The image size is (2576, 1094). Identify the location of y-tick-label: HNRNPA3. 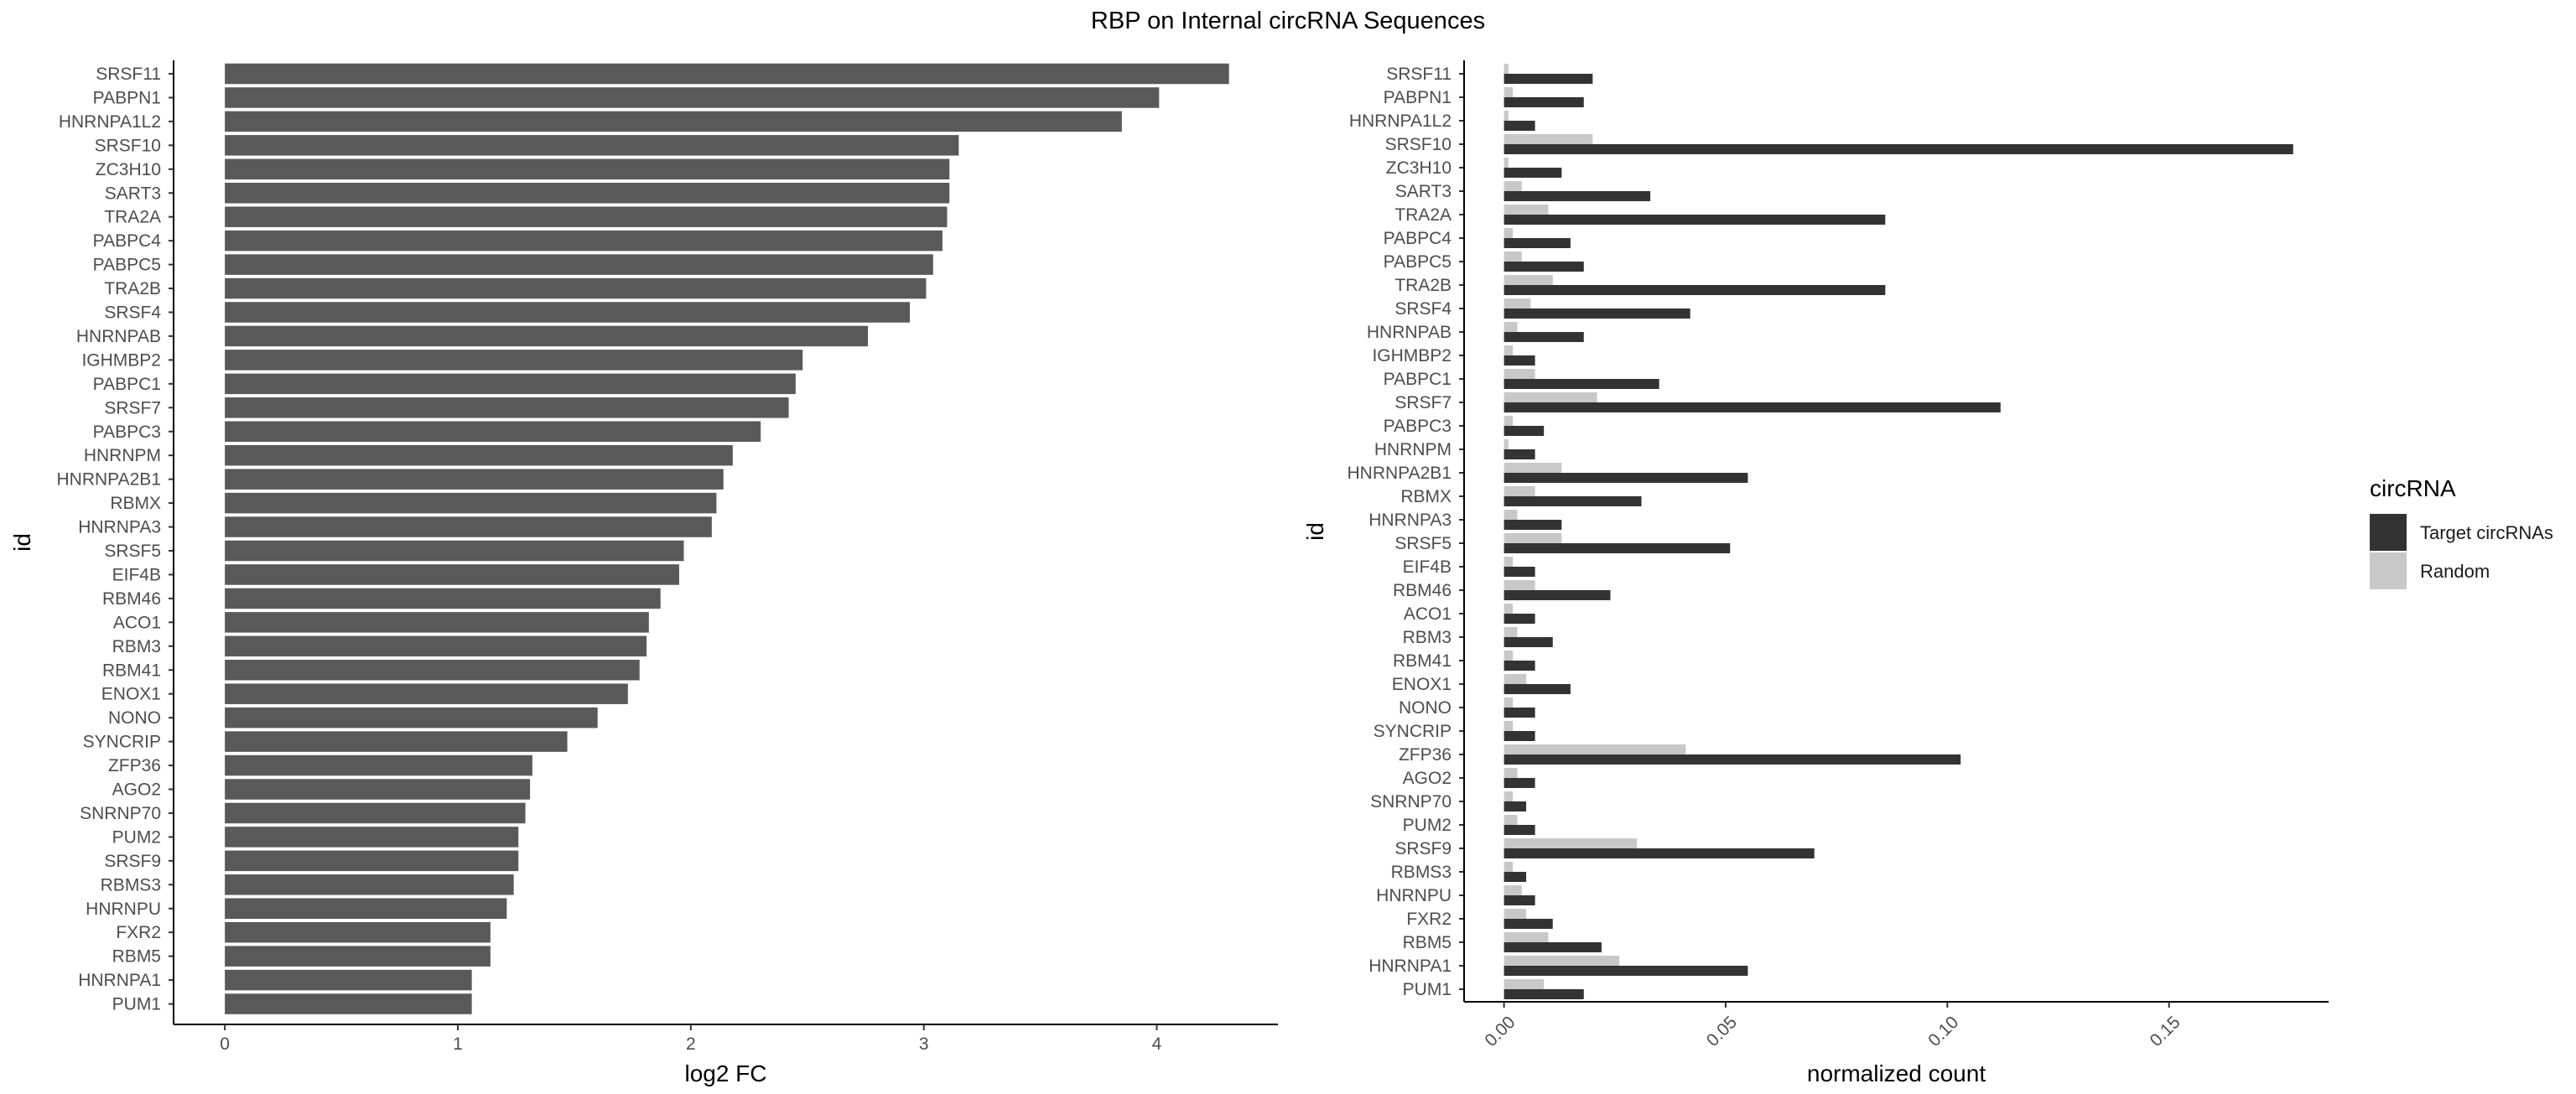
(1410, 520).